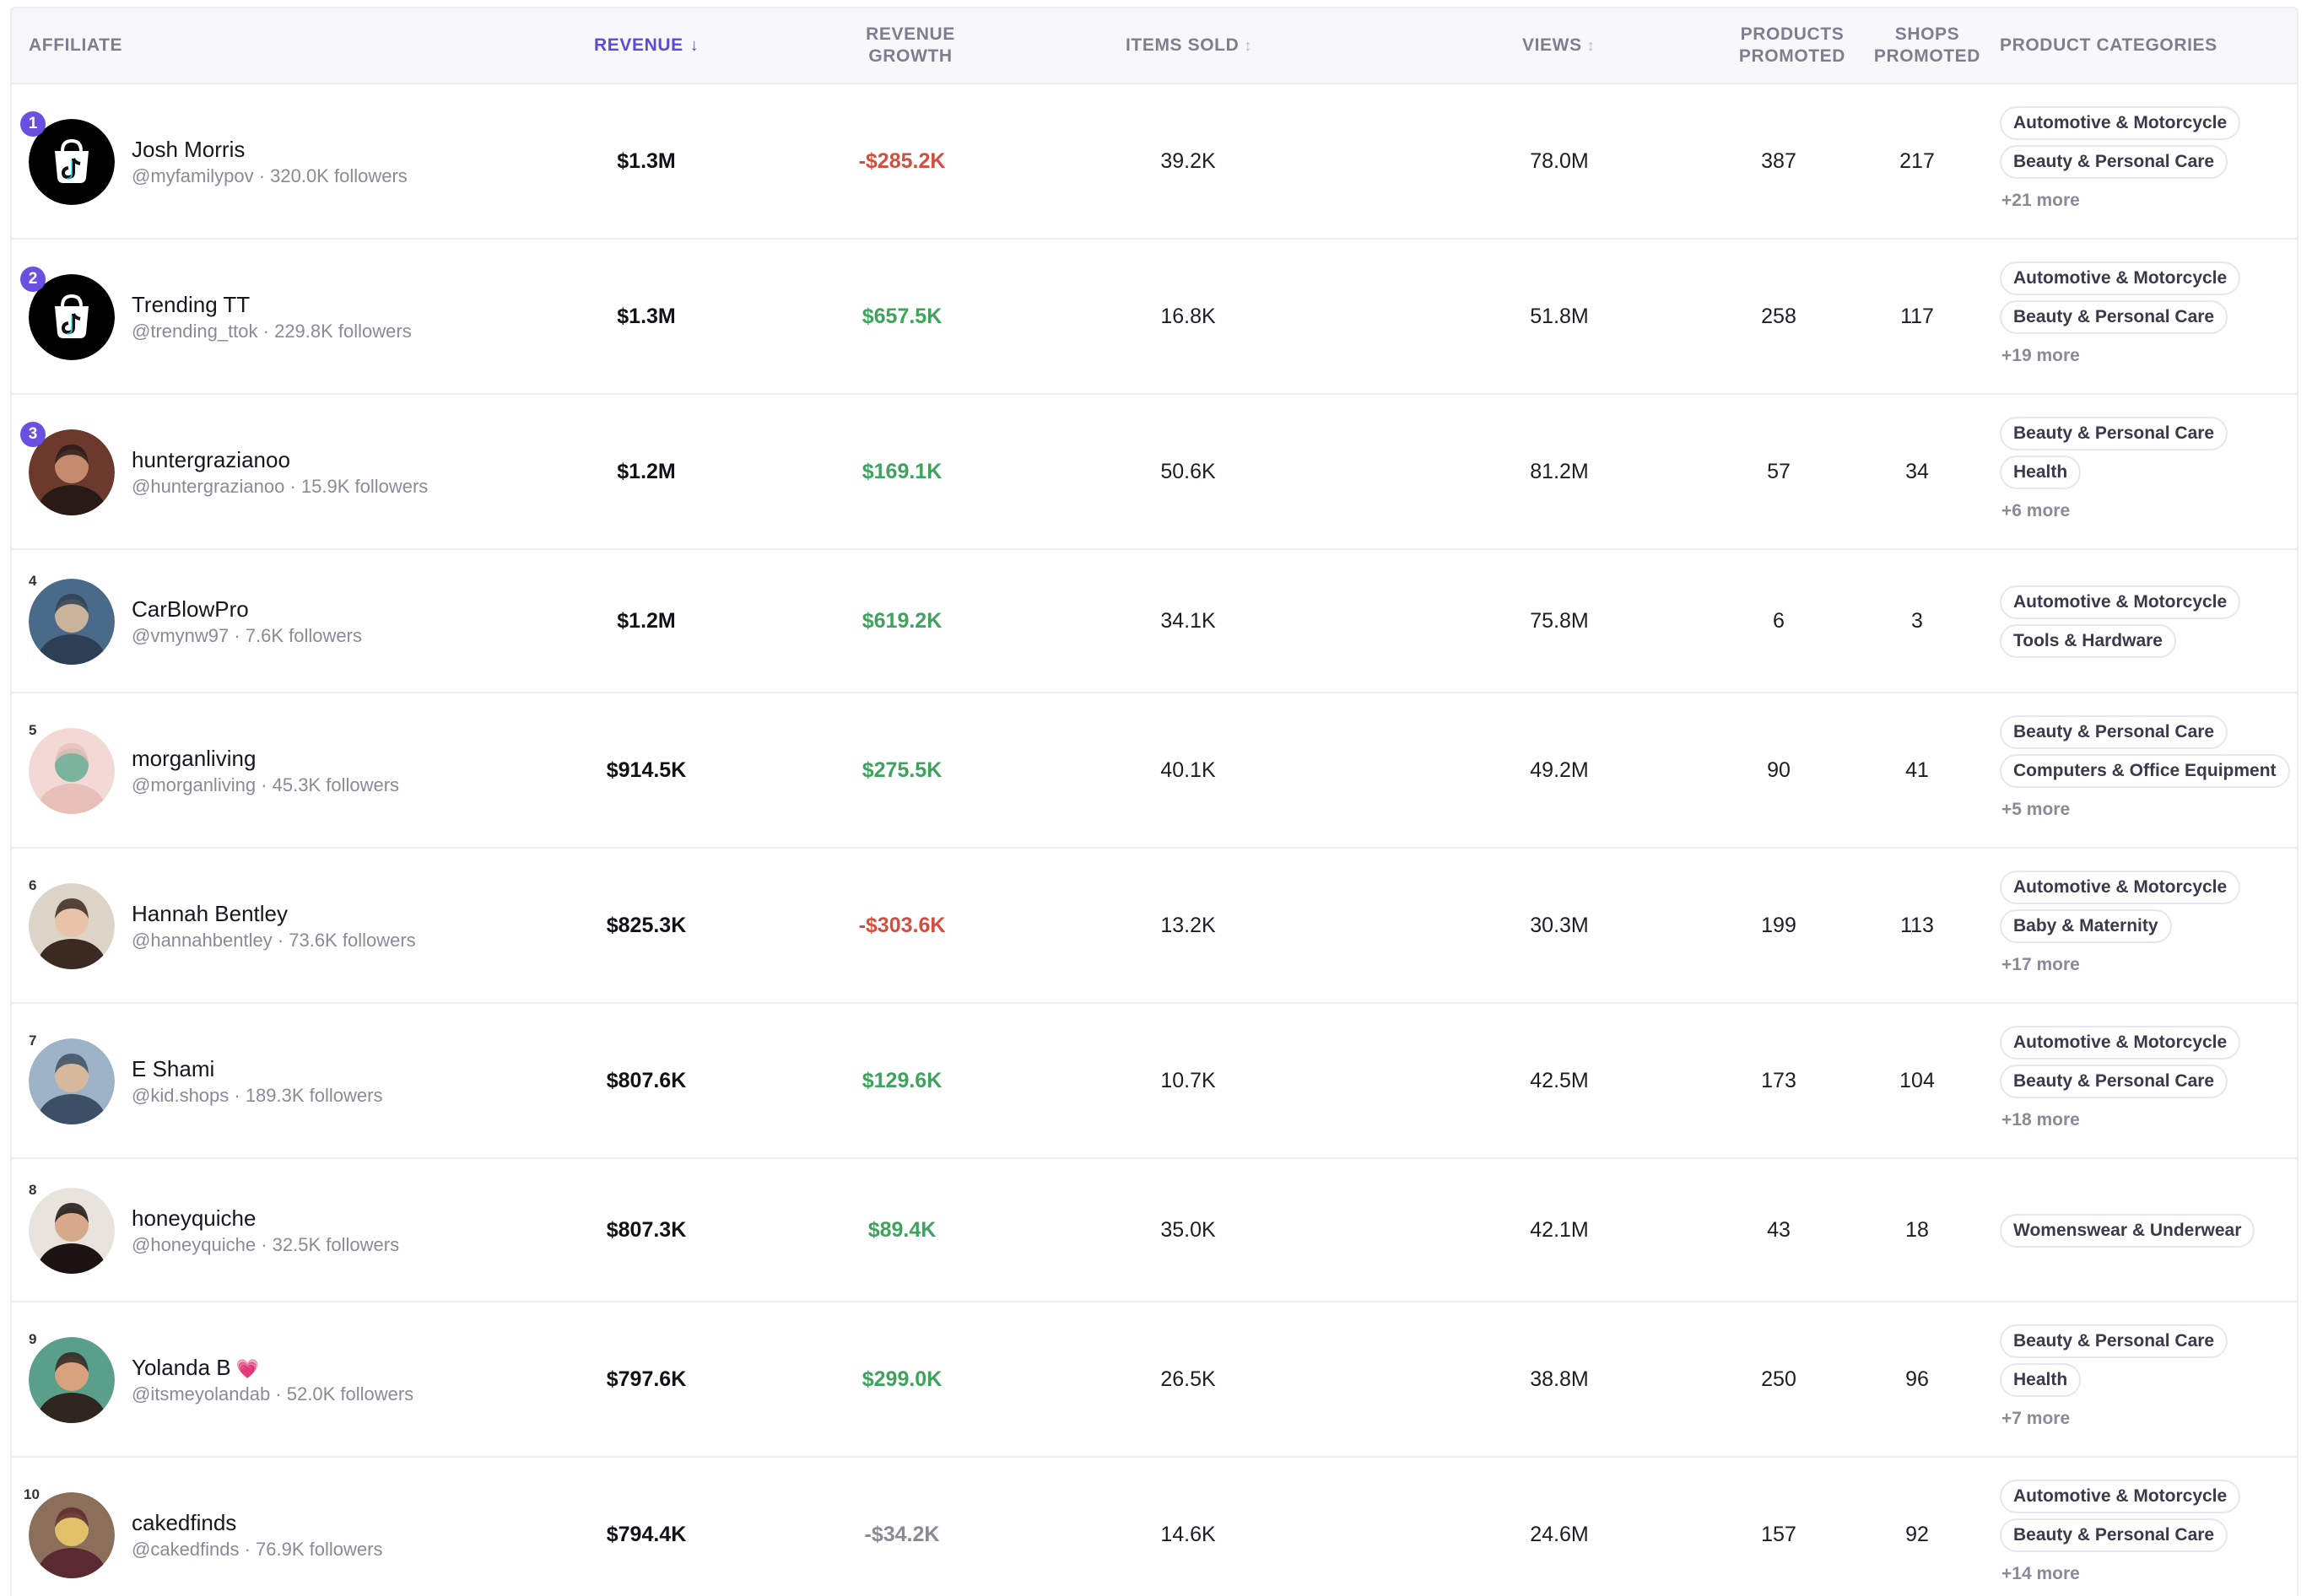 This screenshot has height=1596, width=2312. What do you see at coordinates (1917, 1379) in the screenshot?
I see `shops-promoted-value: 96` at bounding box center [1917, 1379].